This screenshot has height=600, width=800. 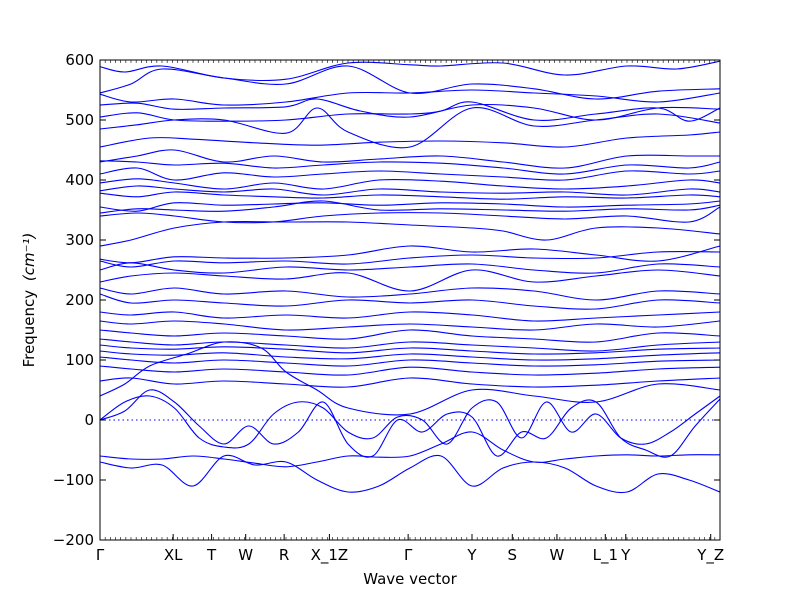 What do you see at coordinates (284, 555) in the screenshot?
I see `x-tick-label: R` at bounding box center [284, 555].